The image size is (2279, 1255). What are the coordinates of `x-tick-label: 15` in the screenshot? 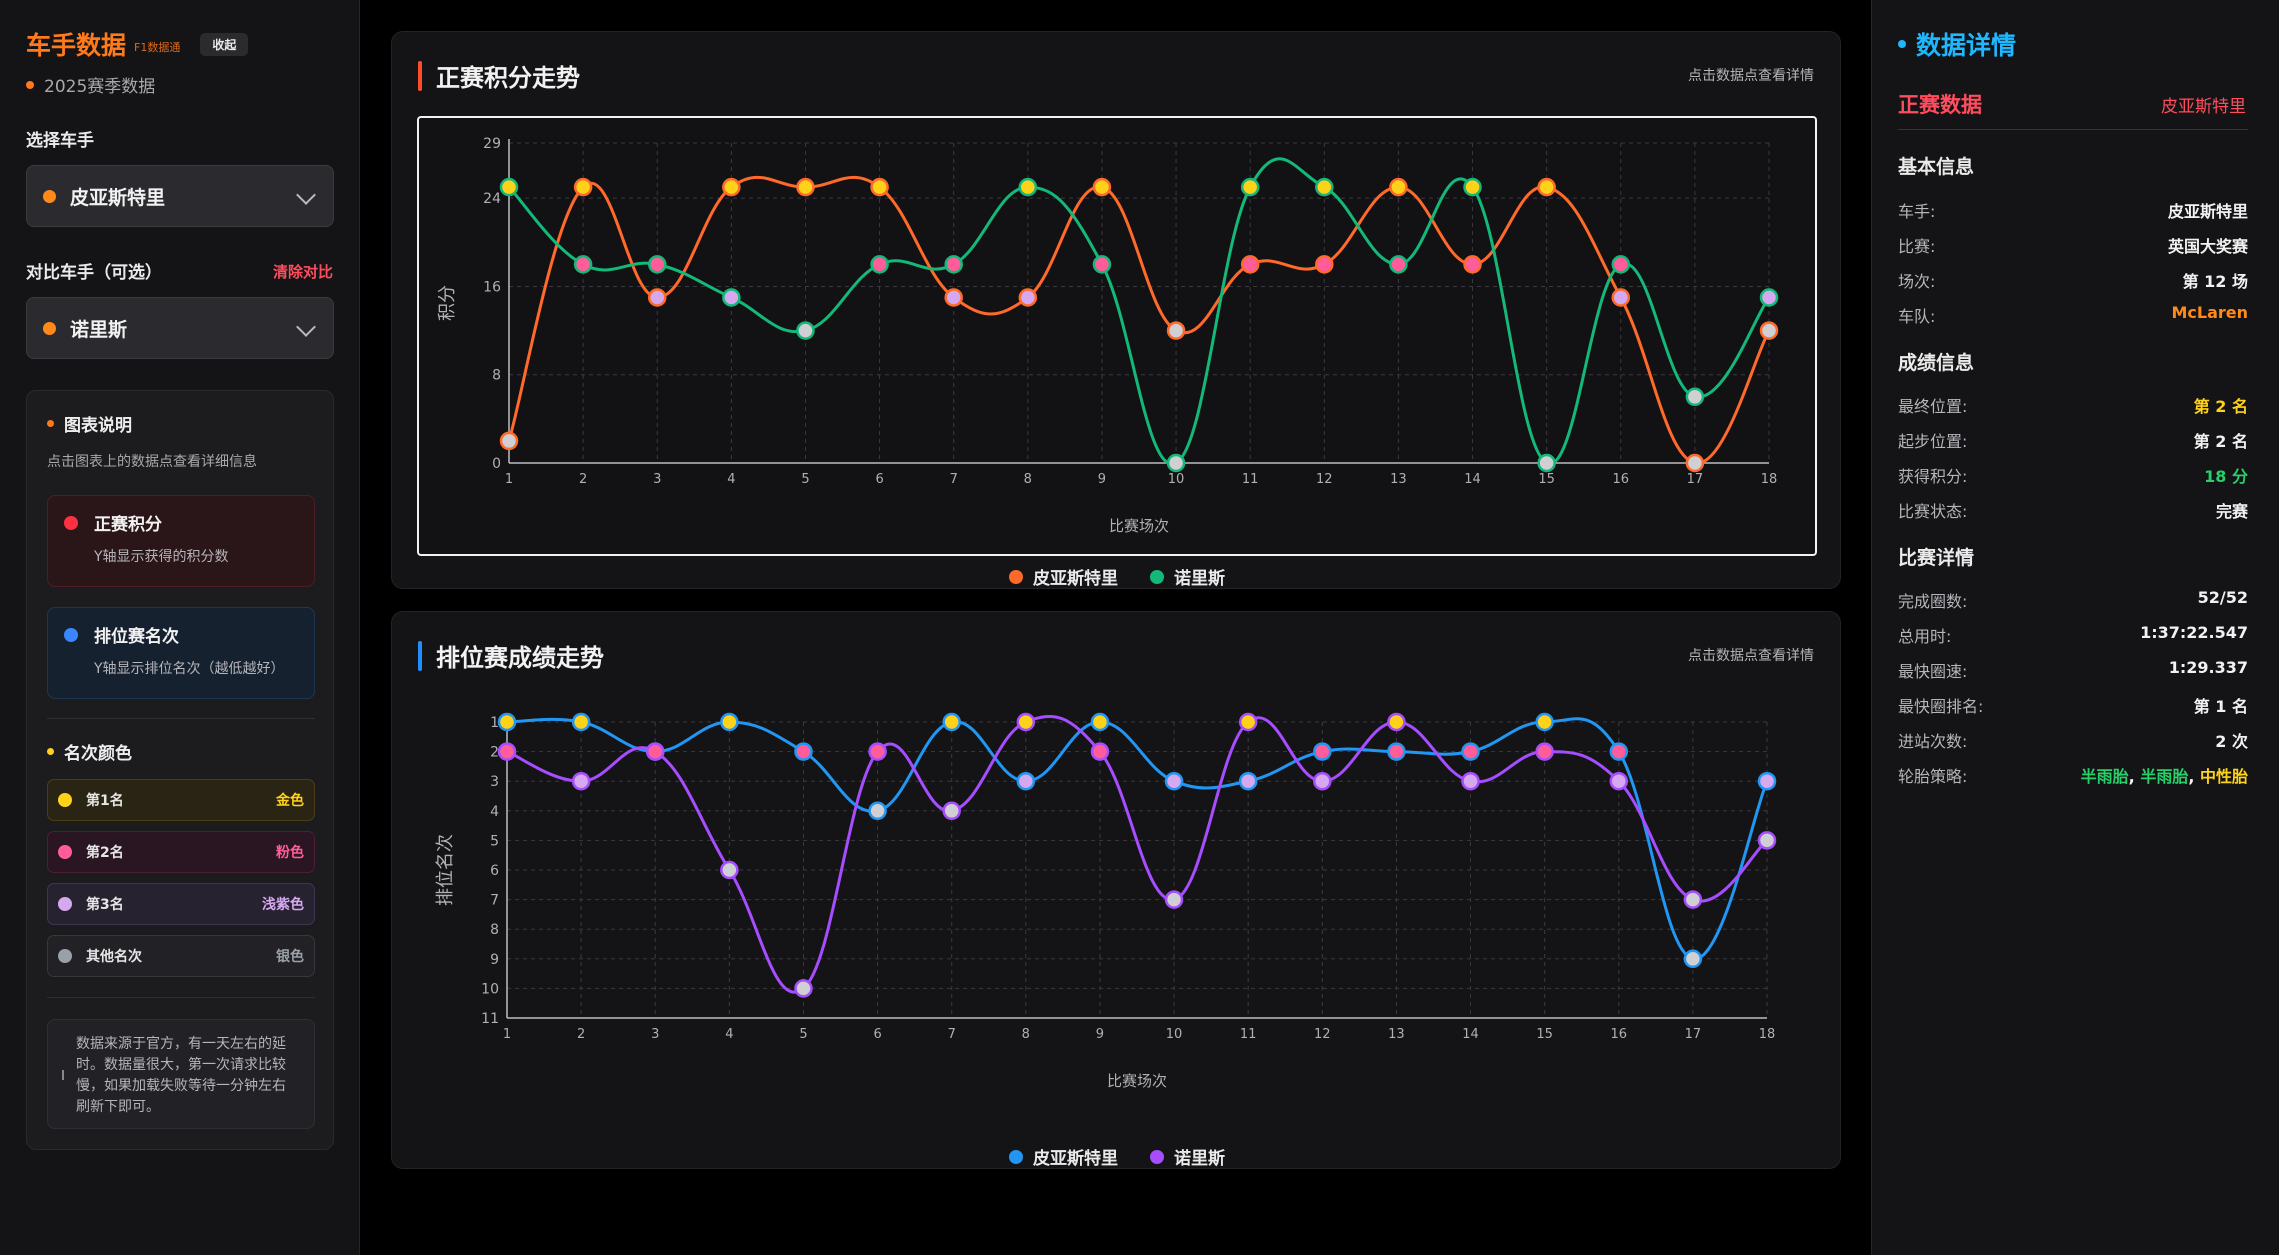 It's located at (1544, 1034).